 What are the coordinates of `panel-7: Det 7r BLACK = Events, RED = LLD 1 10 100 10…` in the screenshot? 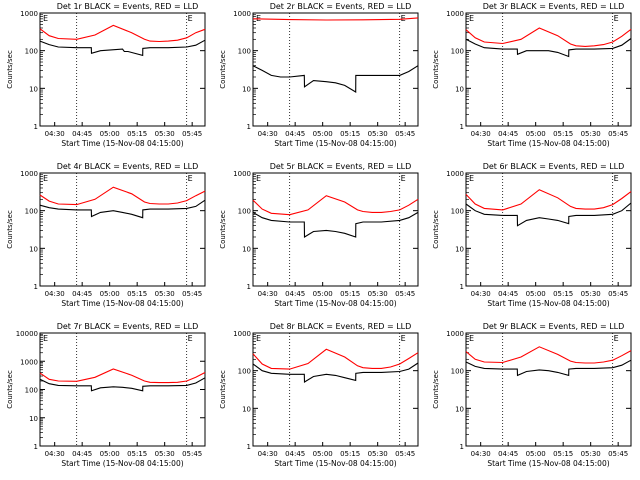 It's located at (106, 395).